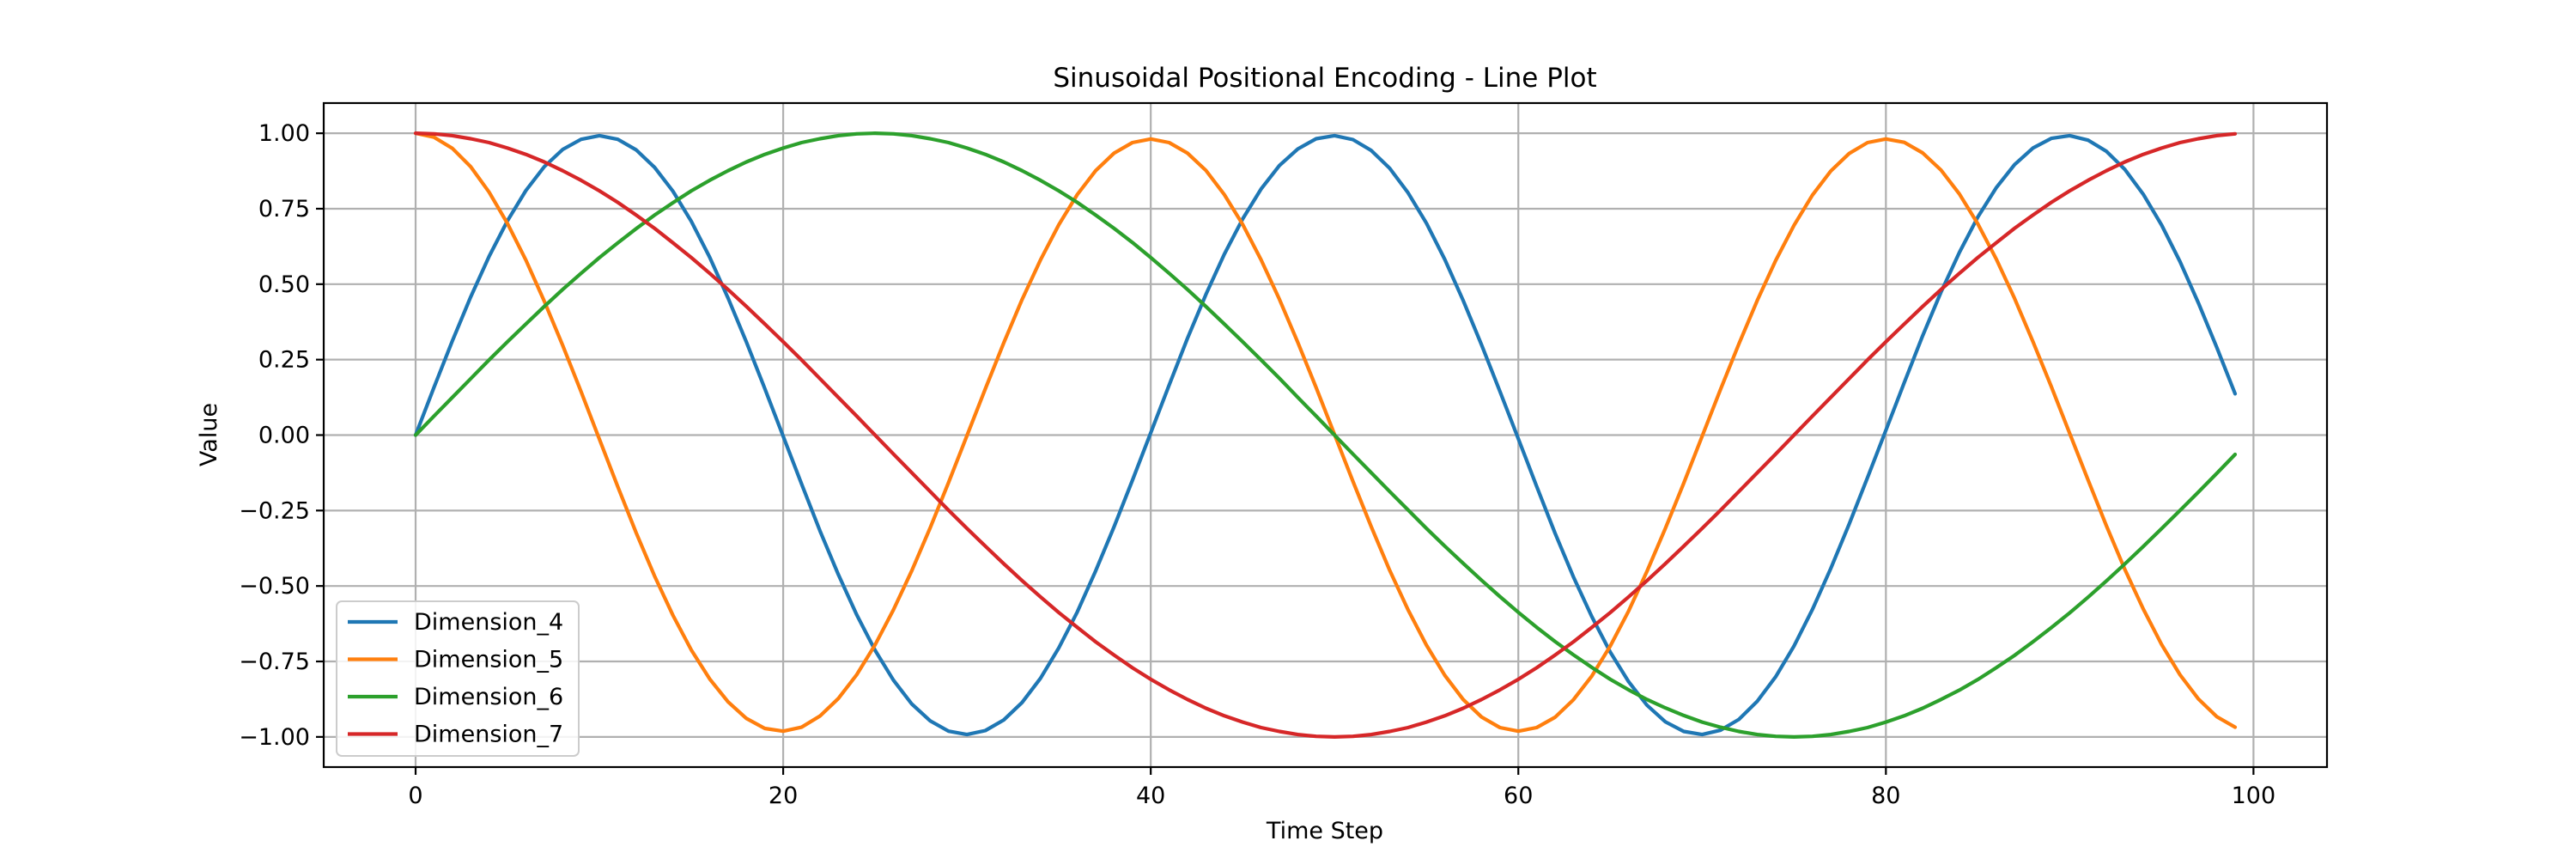 This screenshot has height=859, width=2576. I want to click on x-tick-label: 100, so click(2254, 796).